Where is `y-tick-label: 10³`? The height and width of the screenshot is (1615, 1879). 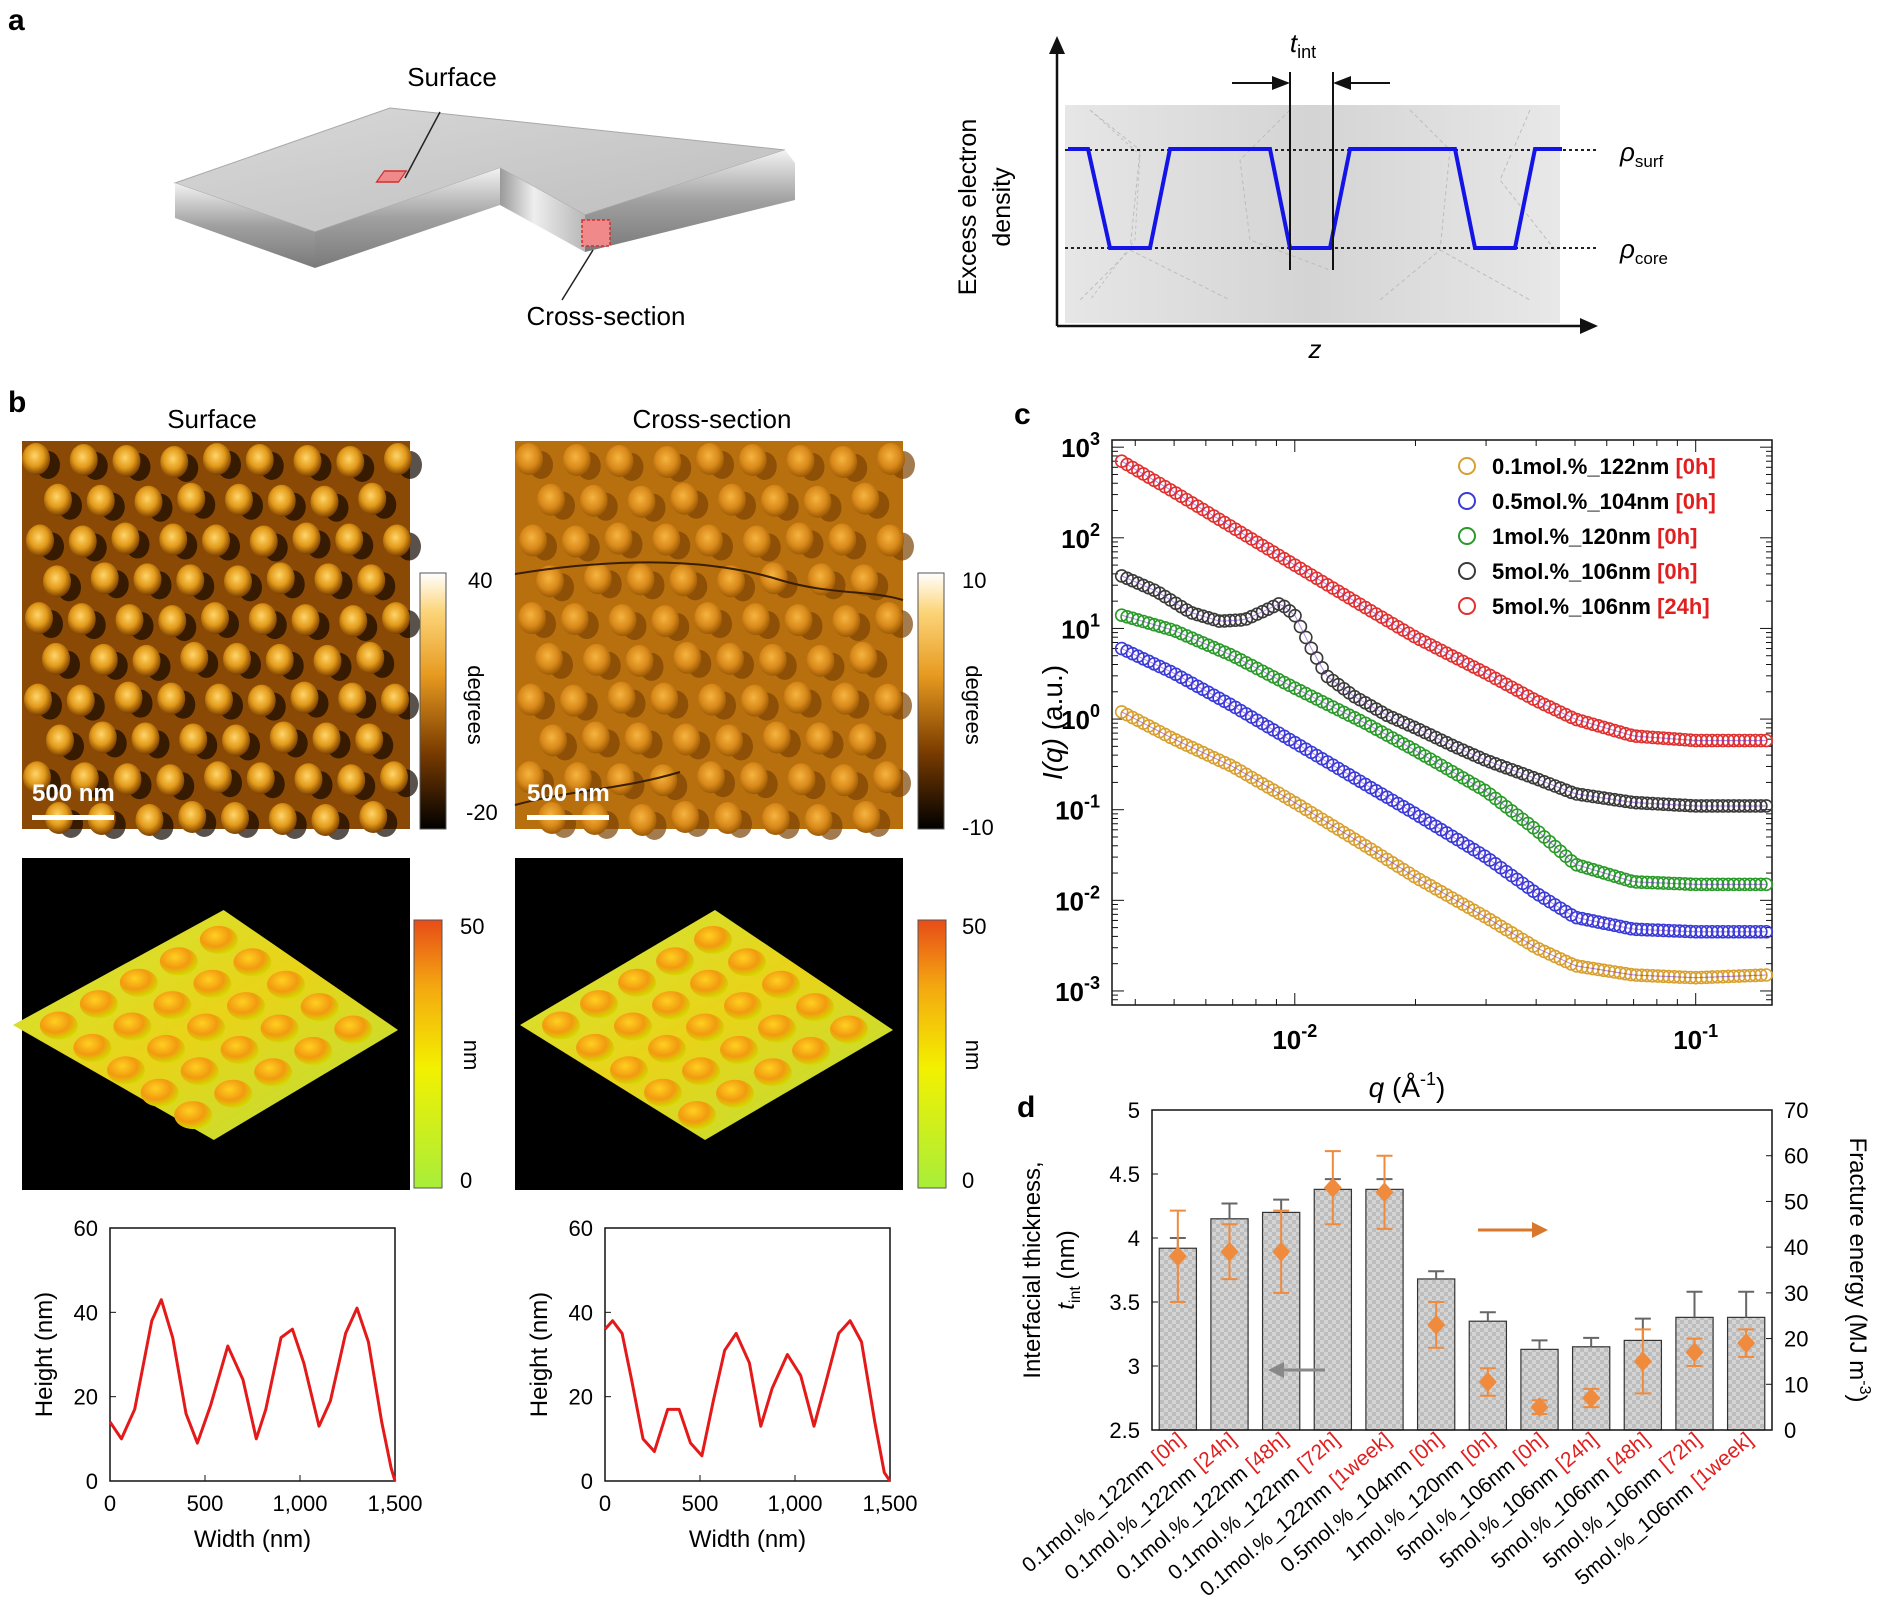 y-tick-label: 10³ is located at coordinates (1080, 446).